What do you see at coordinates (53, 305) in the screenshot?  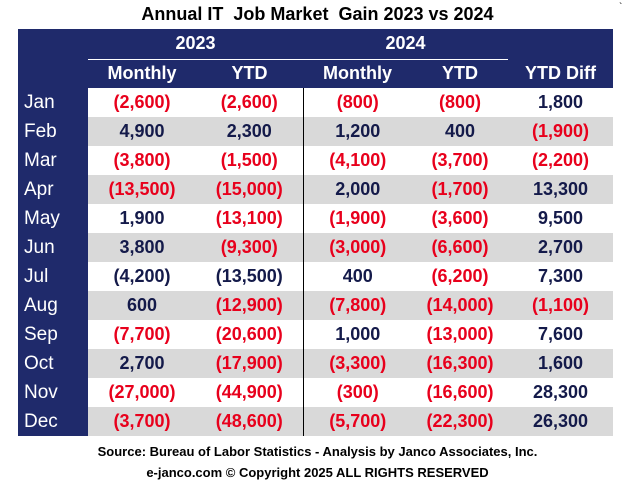 I see `month-label: Aug` at bounding box center [53, 305].